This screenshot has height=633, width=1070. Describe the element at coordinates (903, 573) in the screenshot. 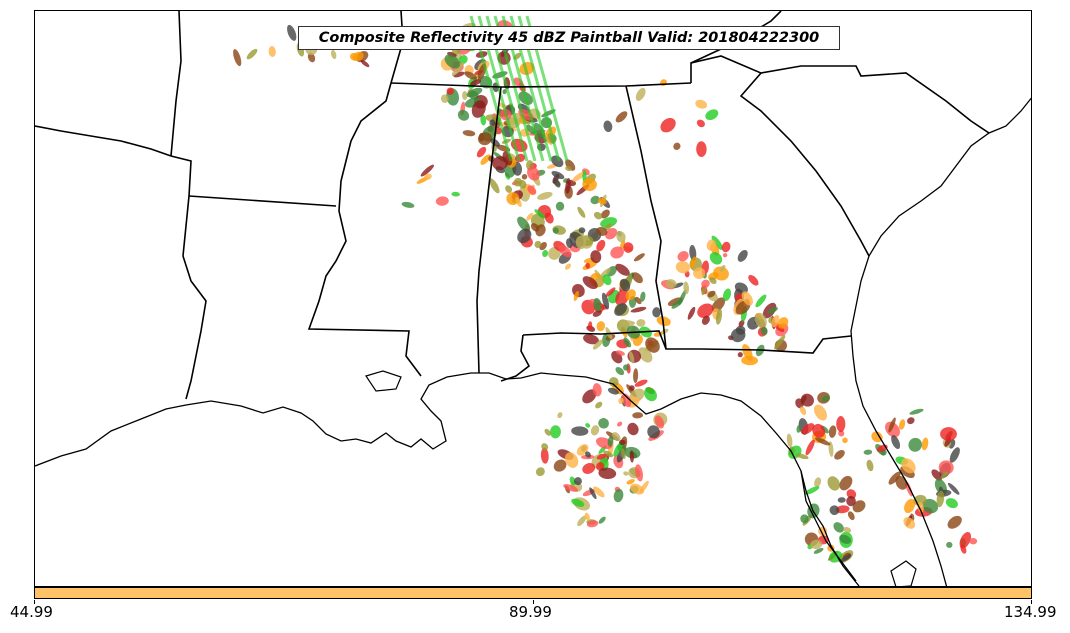

I see `lake-okeechobee` at that location.